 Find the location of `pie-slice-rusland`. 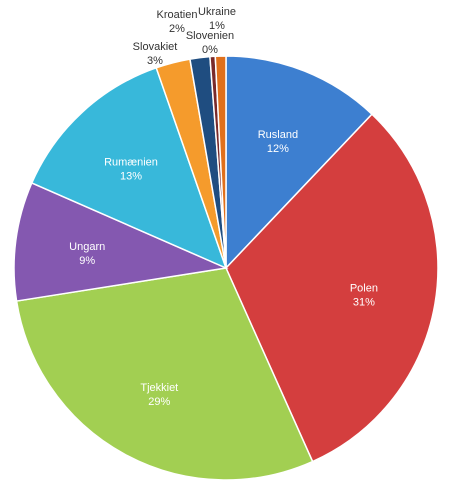

pie-slice-rusland is located at coordinates (299, 162).